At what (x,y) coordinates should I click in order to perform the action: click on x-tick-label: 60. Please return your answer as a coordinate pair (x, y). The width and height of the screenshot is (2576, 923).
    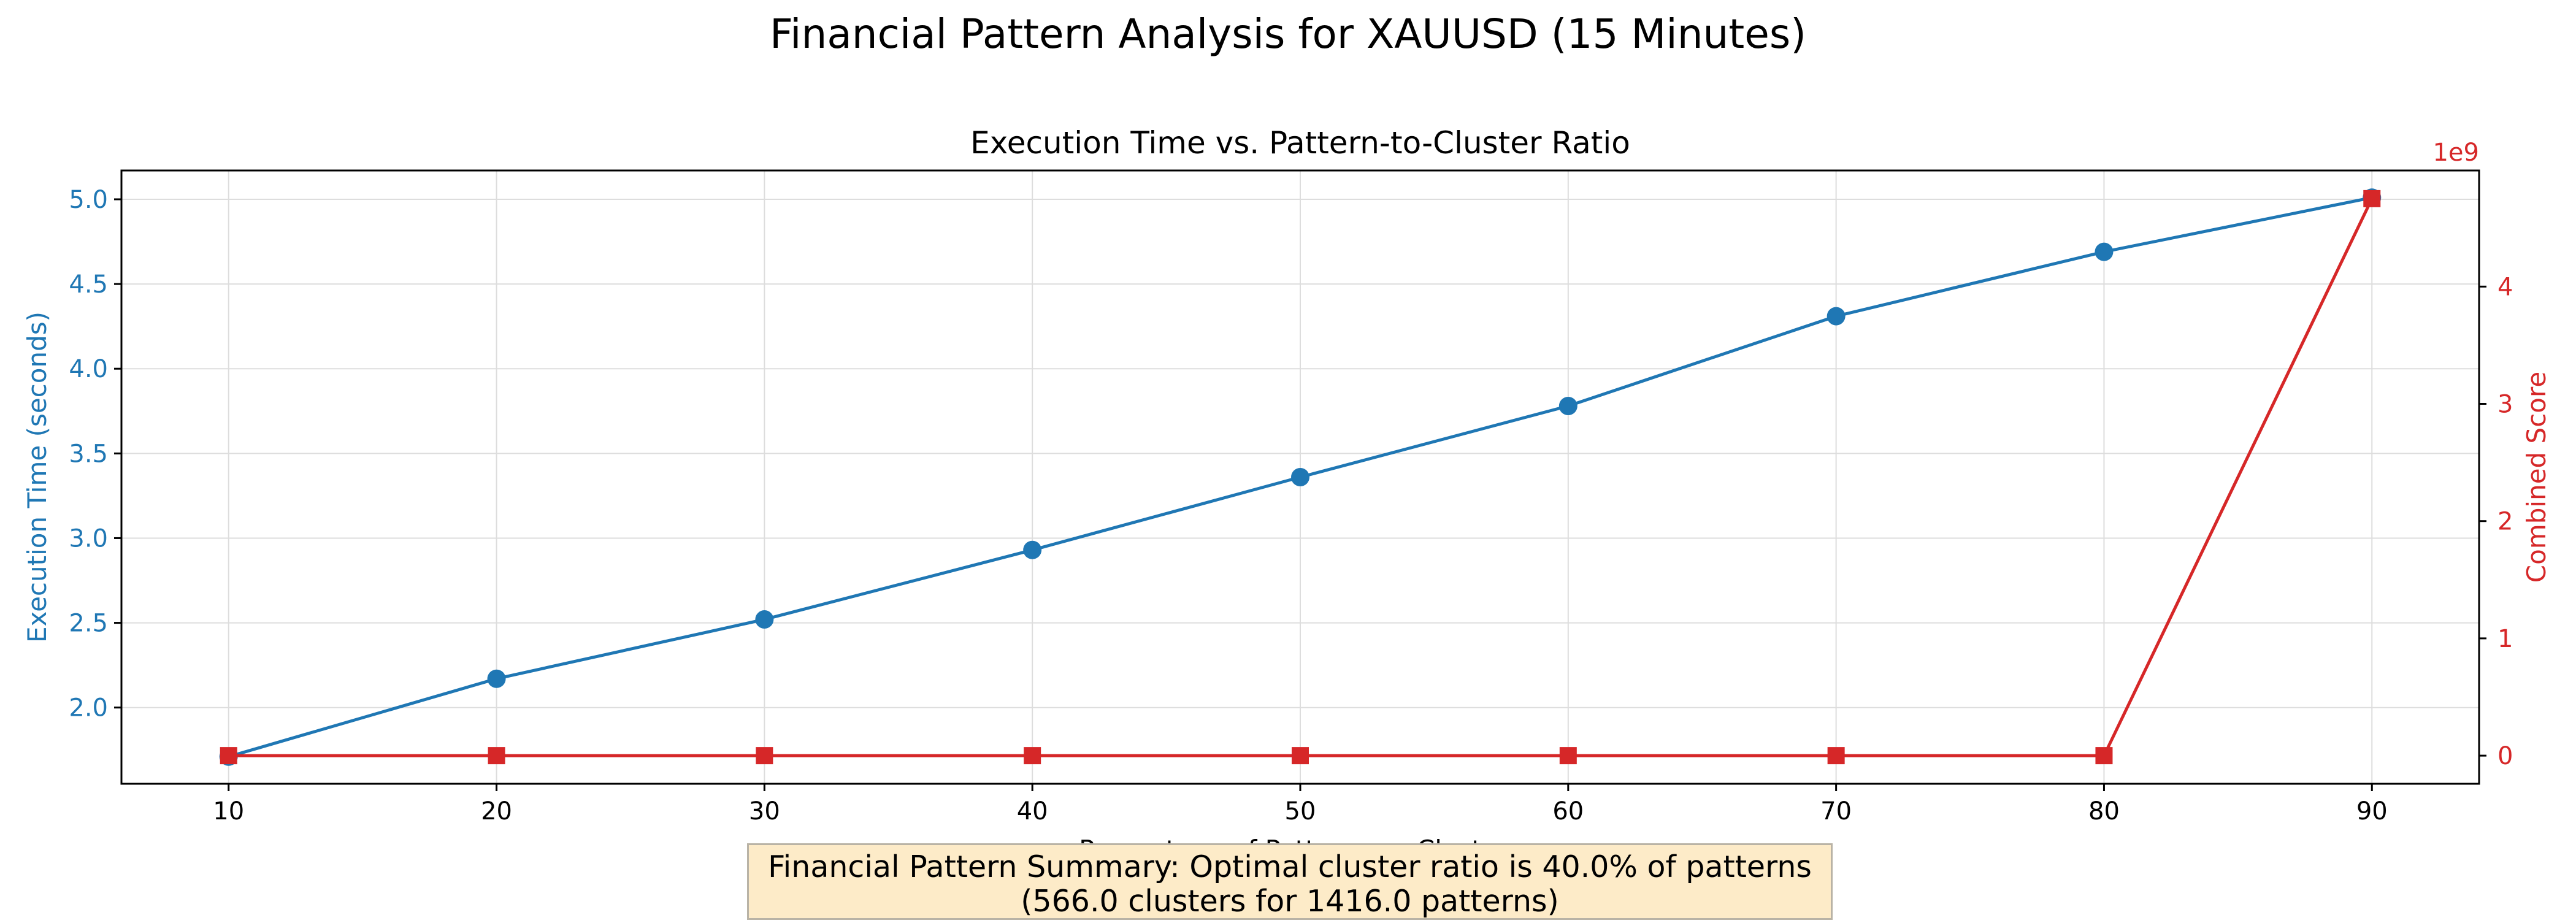
    Looking at the image, I should click on (1568, 811).